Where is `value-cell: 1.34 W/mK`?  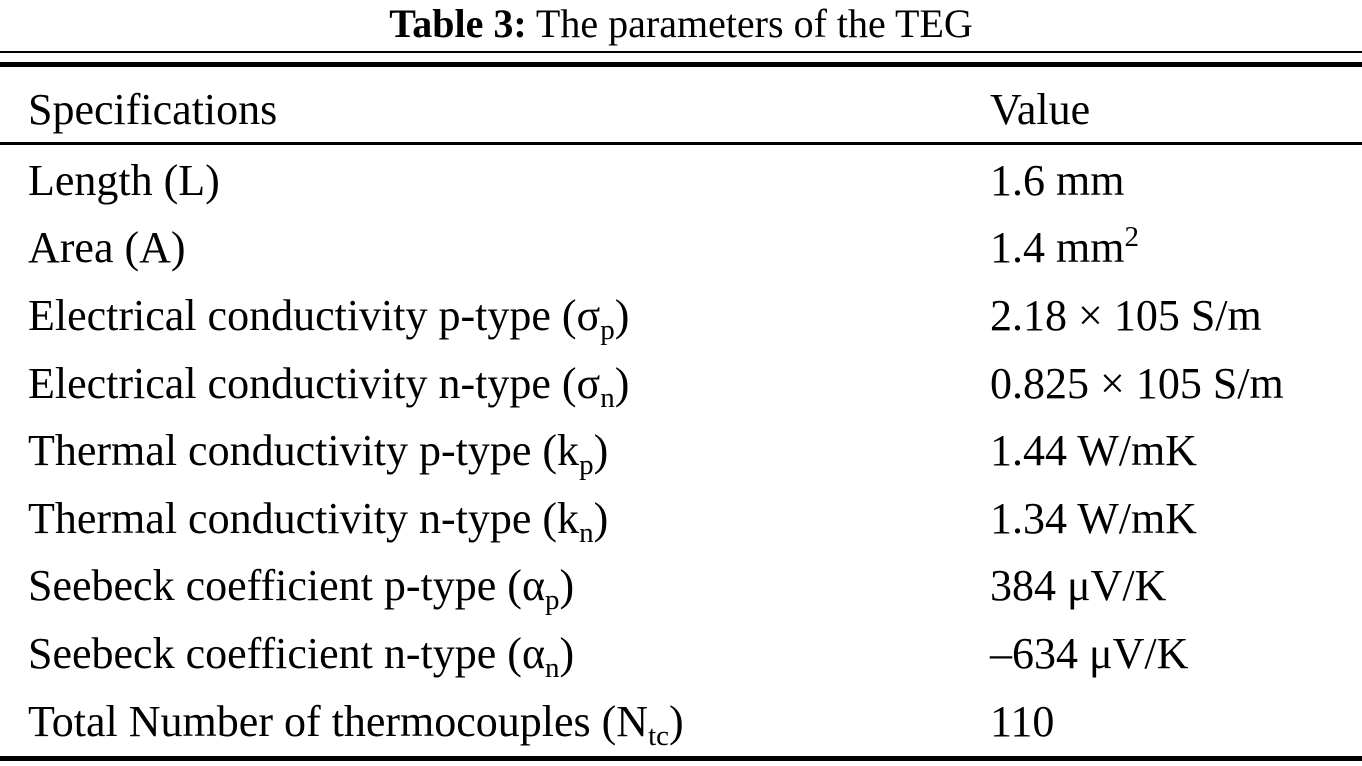
value-cell: 1.34 W/mK is located at coordinates (1093, 518).